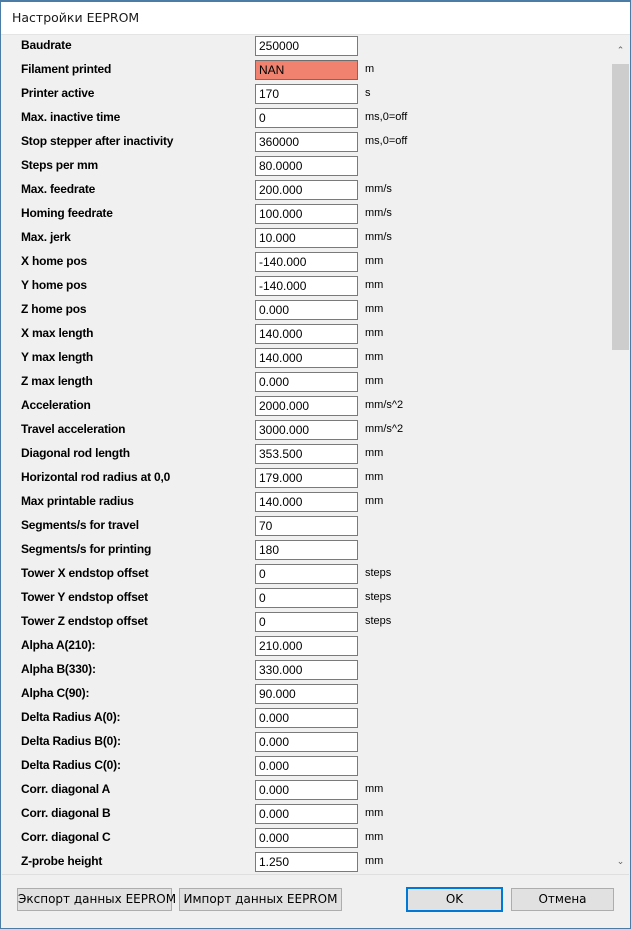 The height and width of the screenshot is (929, 631). I want to click on setting-value-input: 250000, so click(306, 46).